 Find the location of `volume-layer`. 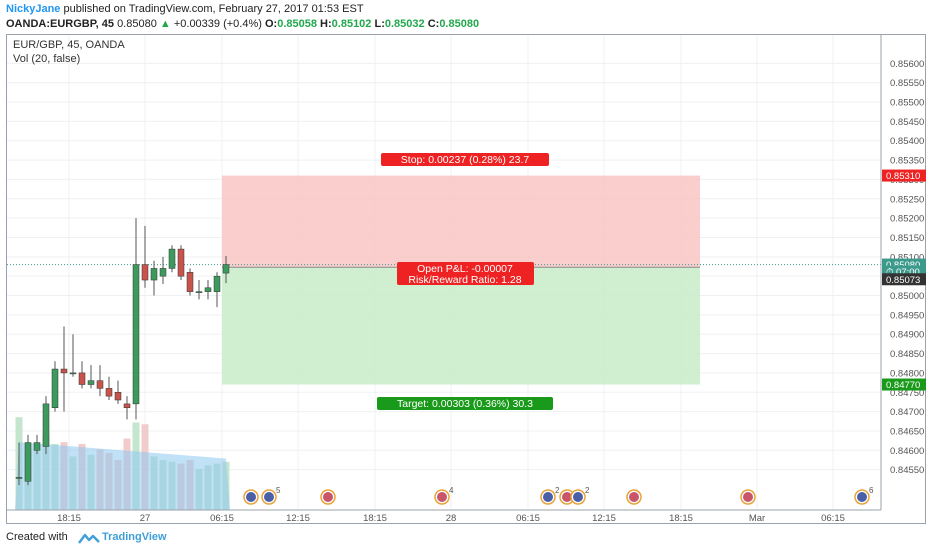

volume-layer is located at coordinates (122, 463).